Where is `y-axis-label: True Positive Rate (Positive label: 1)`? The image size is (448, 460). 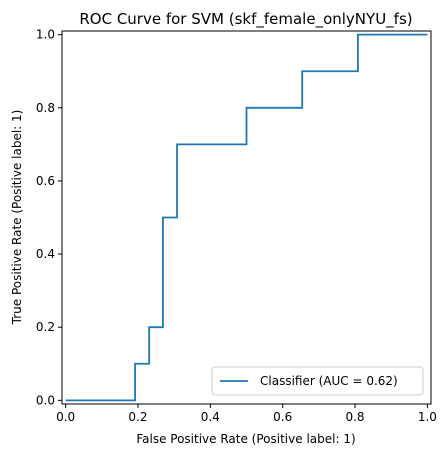
y-axis-label: True Positive Rate (Positive label: 1) is located at coordinates (17, 218).